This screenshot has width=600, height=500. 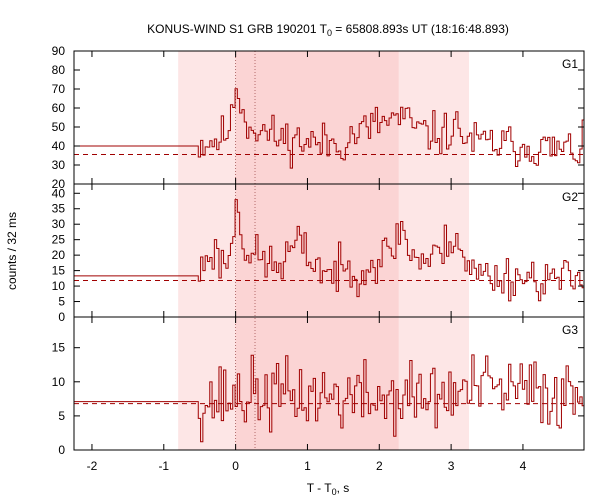 I want to click on x-axis-label-rest: , s, so click(x=343, y=488).